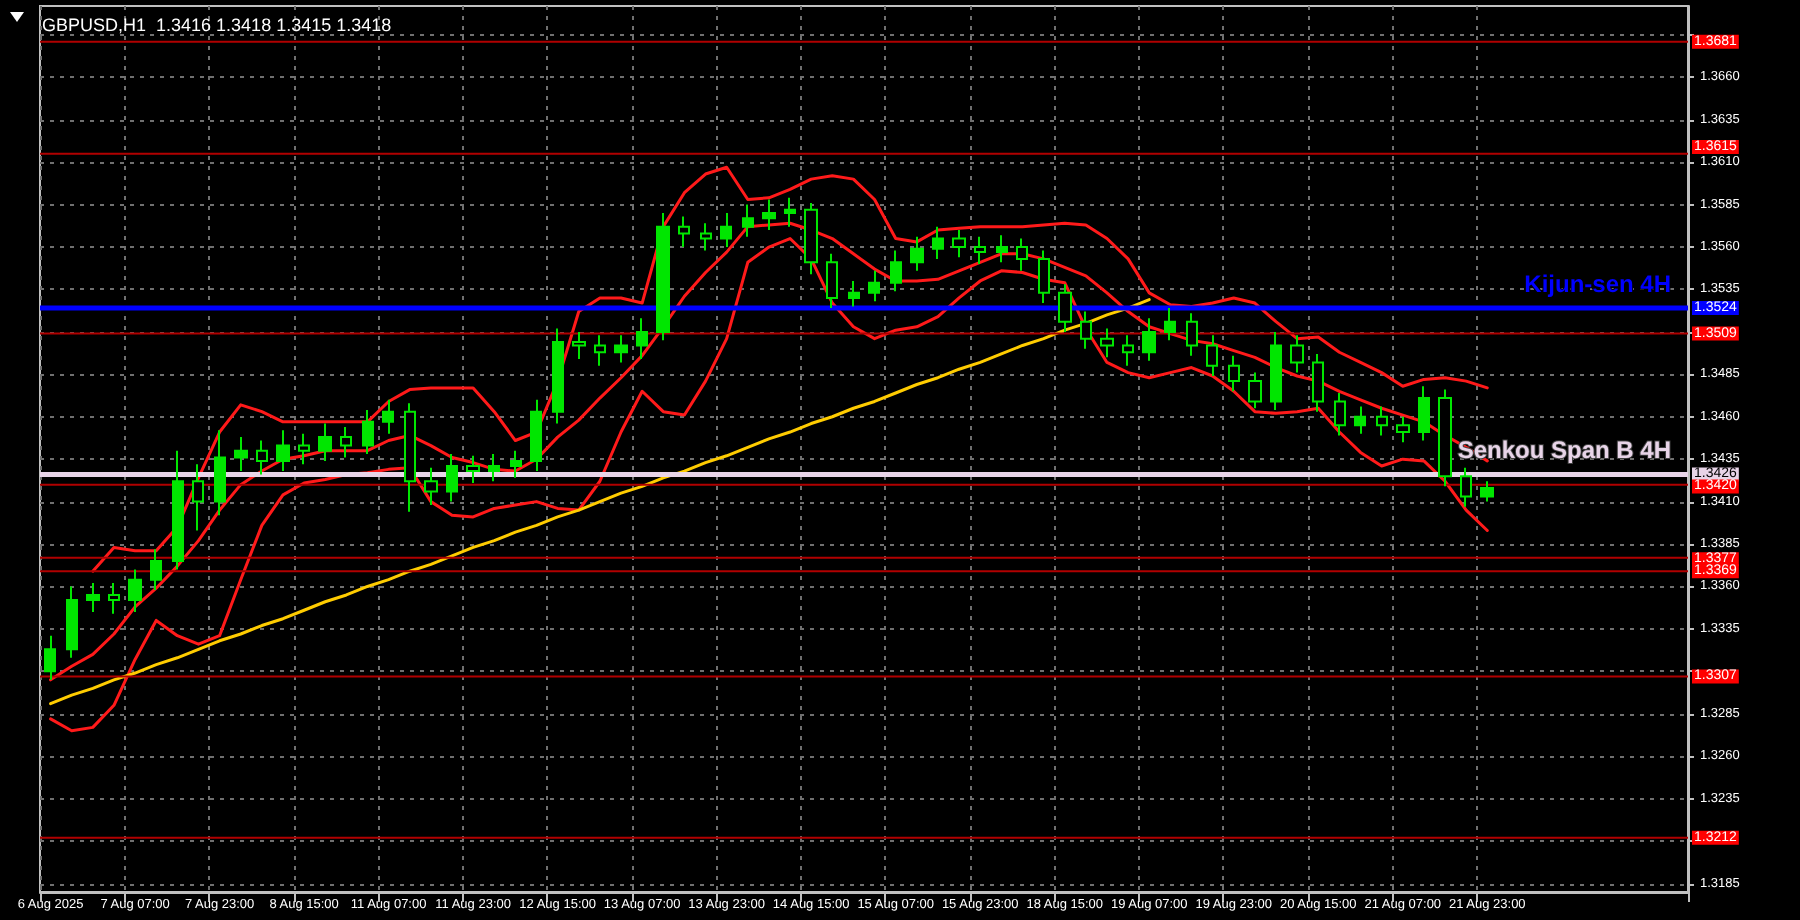 The width and height of the screenshot is (1800, 920). What do you see at coordinates (217, 25) in the screenshot?
I see `text: GBPUSD,H1 1.3416 1.3418 1.3415 1.3418` at bounding box center [217, 25].